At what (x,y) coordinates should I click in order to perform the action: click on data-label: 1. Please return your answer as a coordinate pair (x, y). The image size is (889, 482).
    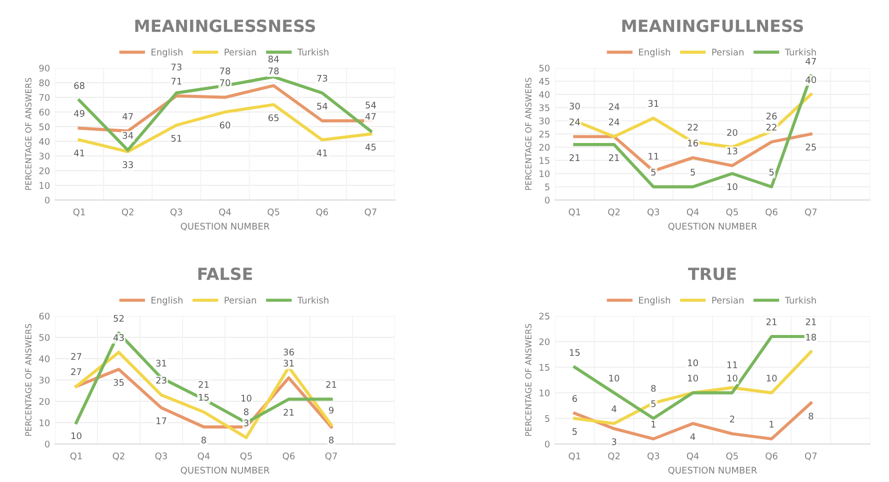
    Looking at the image, I should click on (772, 424).